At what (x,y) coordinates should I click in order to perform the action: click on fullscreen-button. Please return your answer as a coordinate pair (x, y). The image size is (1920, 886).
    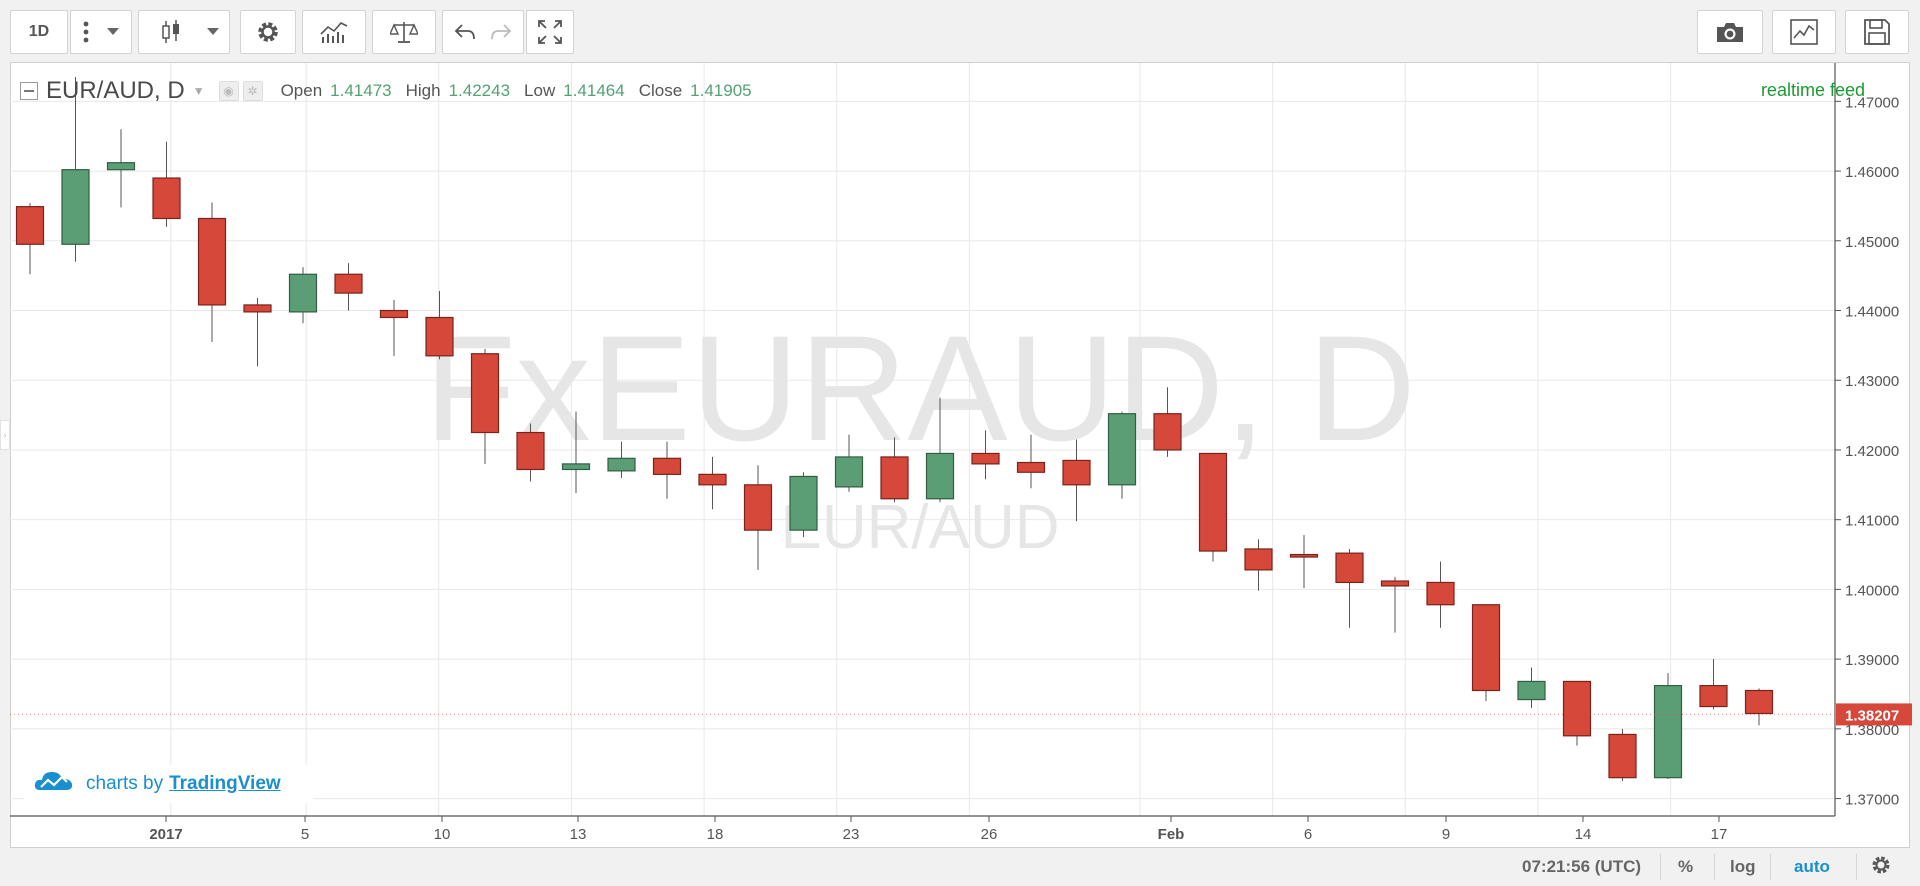
    Looking at the image, I should click on (550, 32).